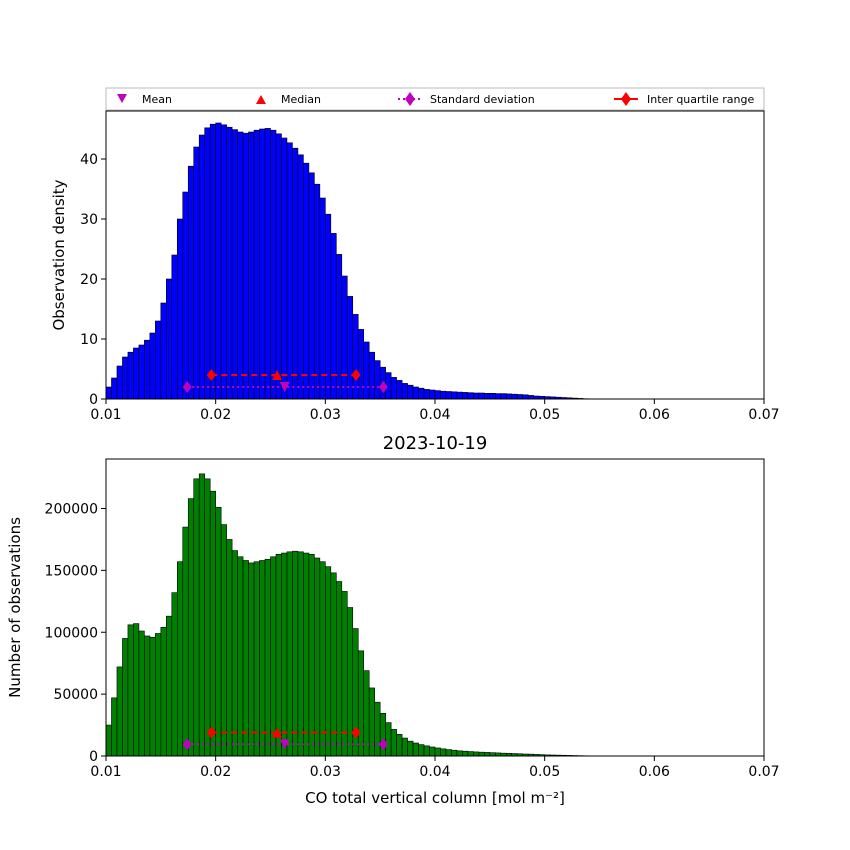  What do you see at coordinates (89, 280) in the screenshot?
I see `y-tick-label: 20` at bounding box center [89, 280].